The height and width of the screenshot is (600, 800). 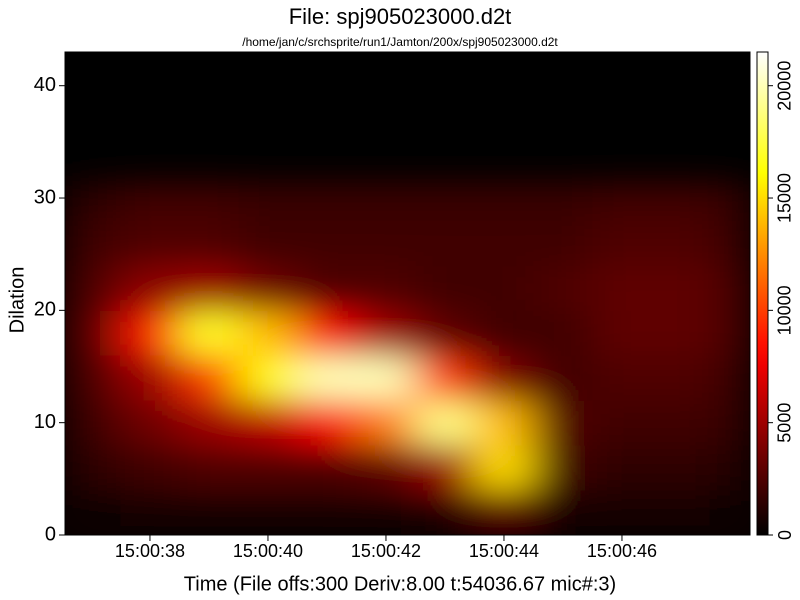 What do you see at coordinates (50, 534) in the screenshot?
I see `y-tick-label: 0` at bounding box center [50, 534].